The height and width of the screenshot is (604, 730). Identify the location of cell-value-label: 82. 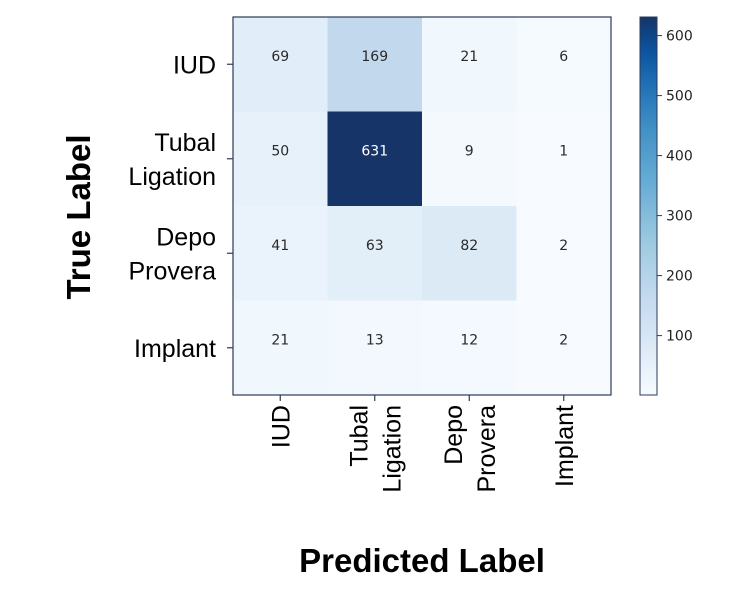
(469, 246).